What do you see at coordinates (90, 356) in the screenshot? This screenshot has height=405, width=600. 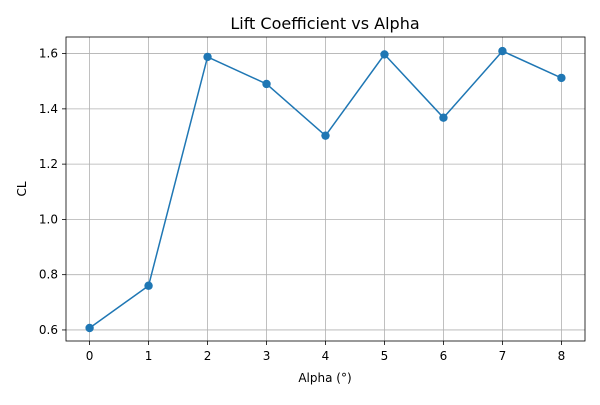 I see `x-tick-label: 0` at bounding box center [90, 356].